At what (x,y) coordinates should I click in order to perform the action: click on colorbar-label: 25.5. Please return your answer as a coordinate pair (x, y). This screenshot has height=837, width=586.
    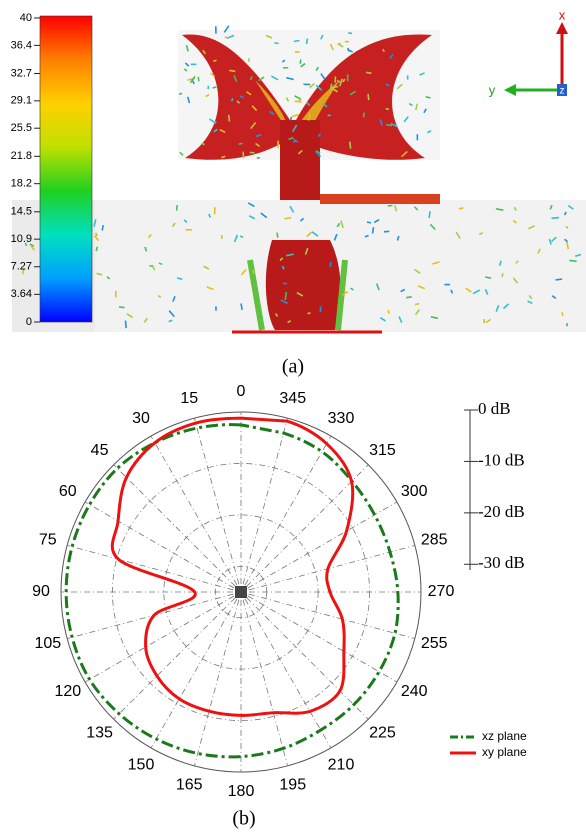
    Looking at the image, I should click on (21, 128).